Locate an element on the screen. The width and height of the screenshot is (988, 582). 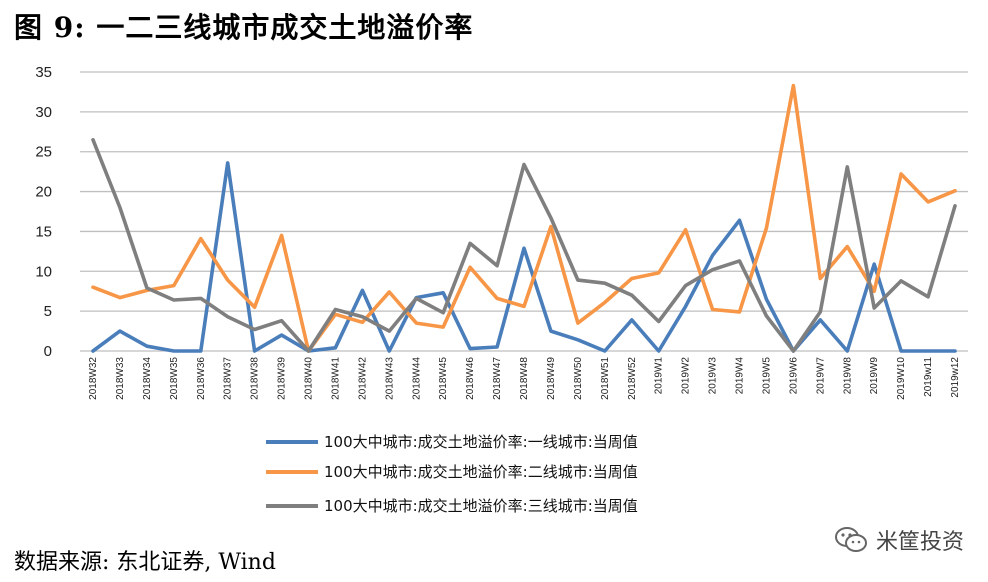
x-tick-label: 2018W52 is located at coordinates (632, 378).